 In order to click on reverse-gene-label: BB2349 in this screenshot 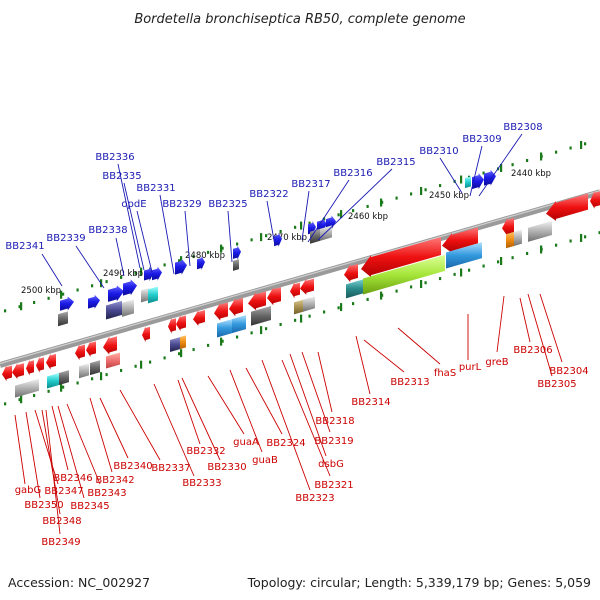, I will do `click(60, 542)`.